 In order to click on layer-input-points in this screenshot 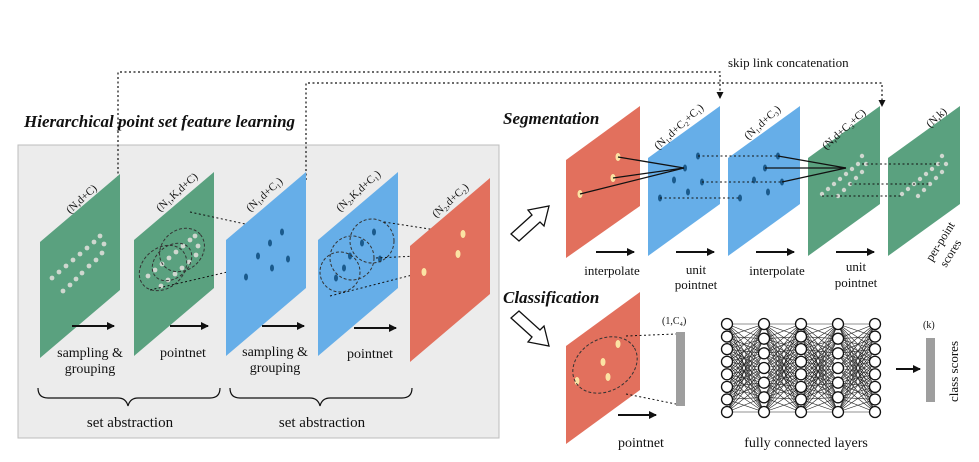, I will do `click(78, 263)`.